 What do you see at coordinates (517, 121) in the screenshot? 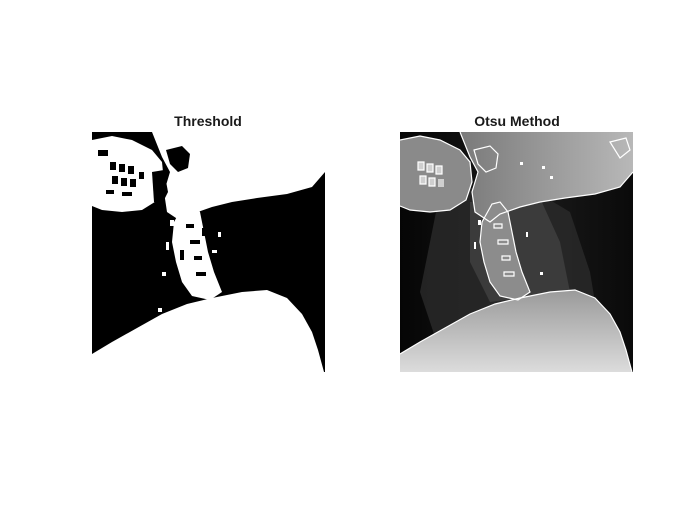
I see `otsu-method-title: Otsu Method` at bounding box center [517, 121].